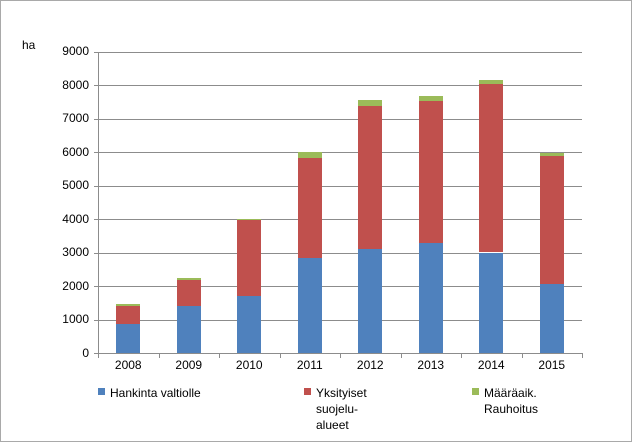  I want to click on y-tick-label-3000: 3000, so click(75, 252).